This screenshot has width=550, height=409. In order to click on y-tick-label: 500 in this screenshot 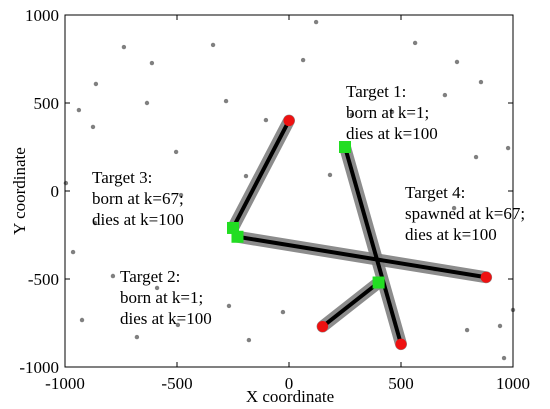, I will do `click(47, 103)`.